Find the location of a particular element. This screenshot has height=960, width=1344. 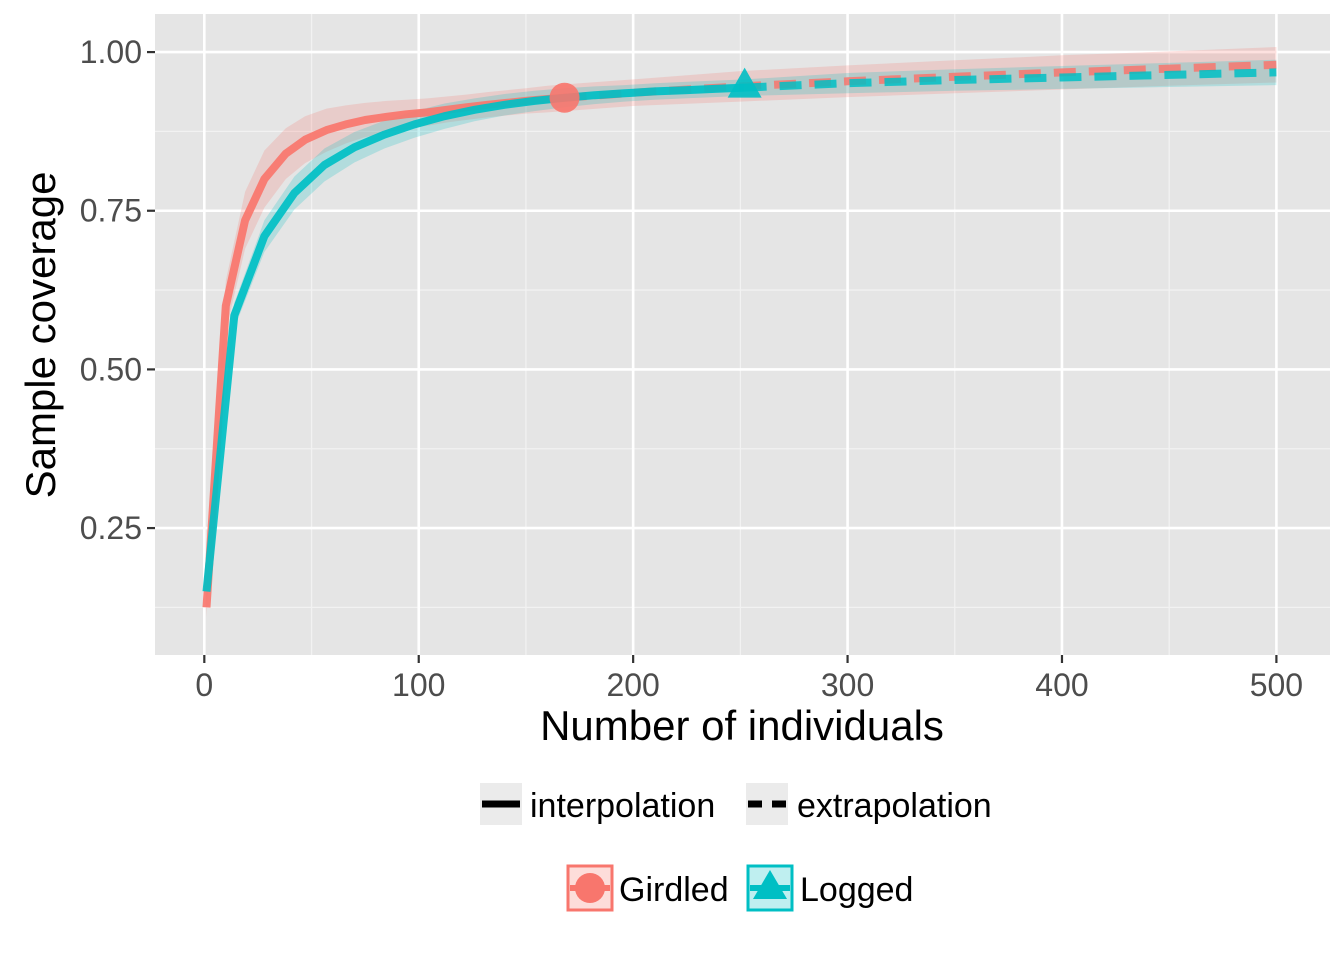

reference-markers is located at coordinates (655, 90).